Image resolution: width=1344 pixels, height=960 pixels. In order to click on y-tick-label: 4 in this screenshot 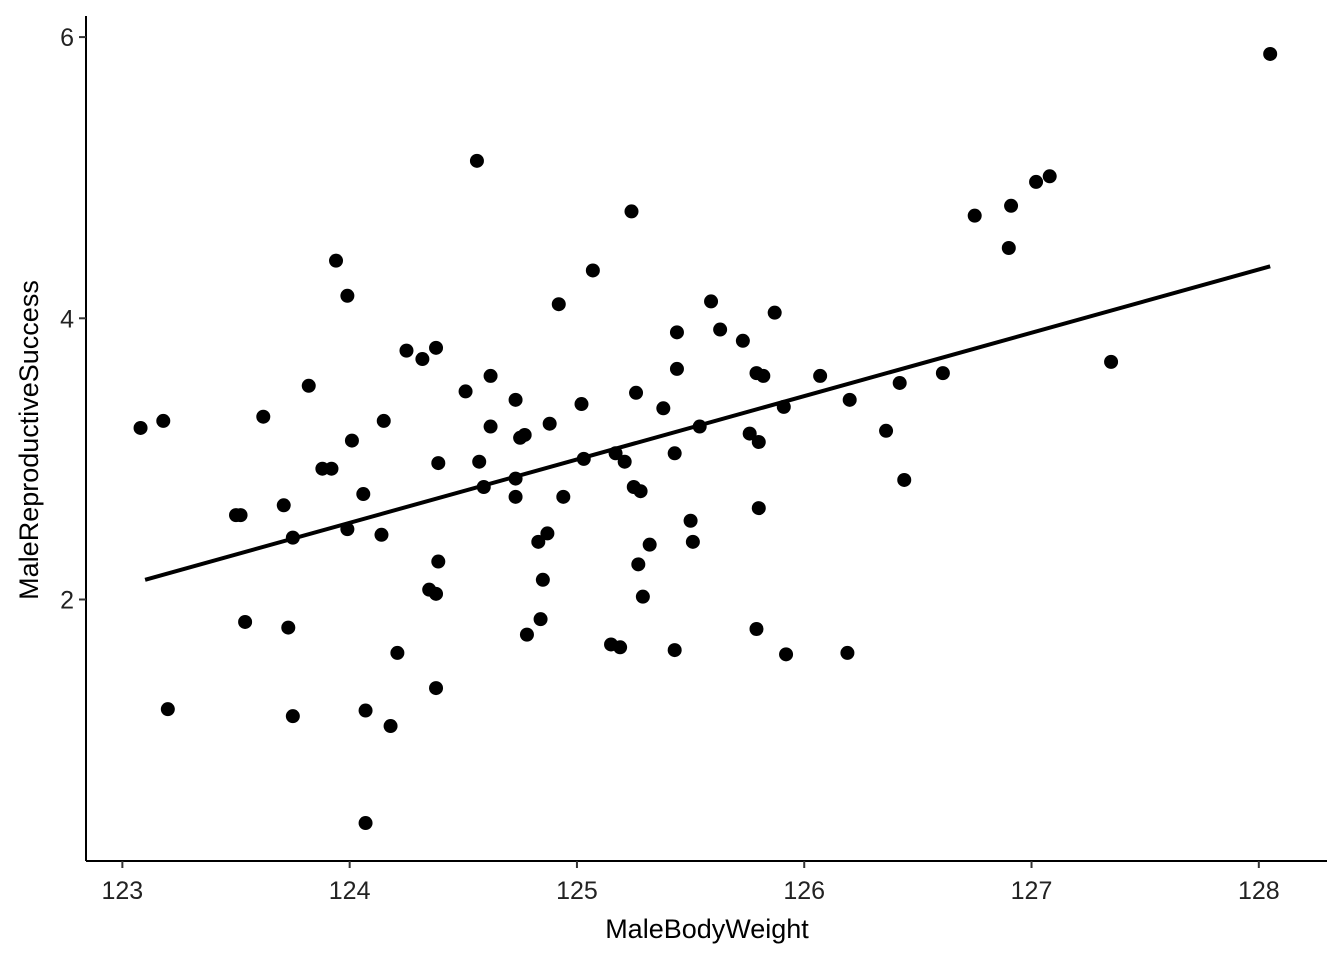, I will do `click(67, 319)`.